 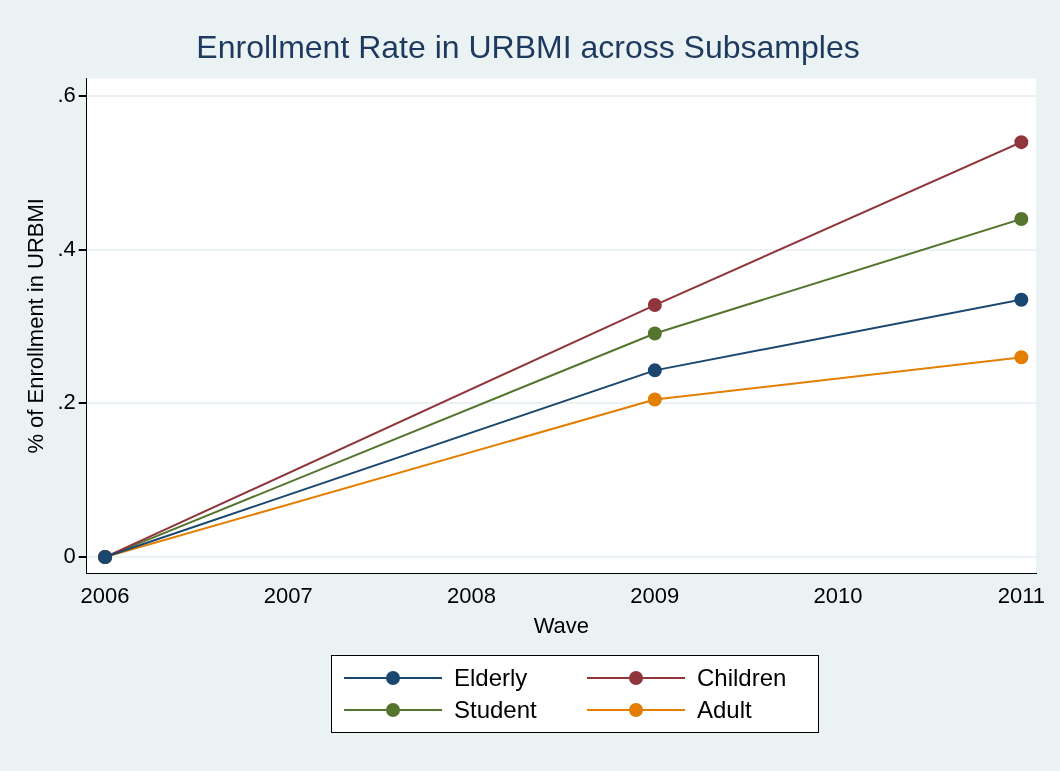 What do you see at coordinates (288, 596) in the screenshot?
I see `x-tick-label: 2007` at bounding box center [288, 596].